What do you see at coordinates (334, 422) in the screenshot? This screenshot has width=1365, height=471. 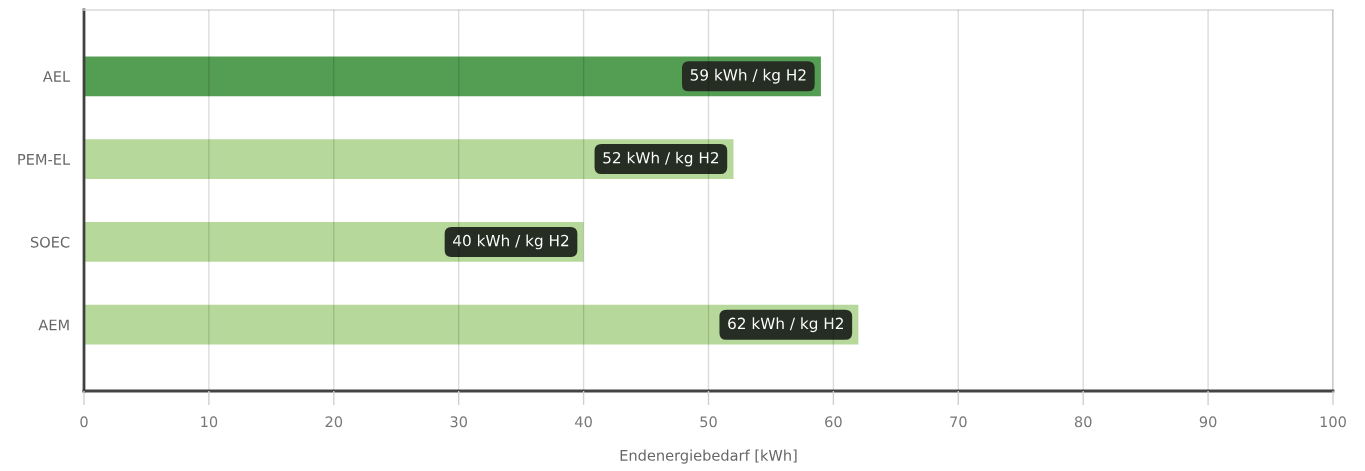 I see `x-tick-label: 20` at bounding box center [334, 422].